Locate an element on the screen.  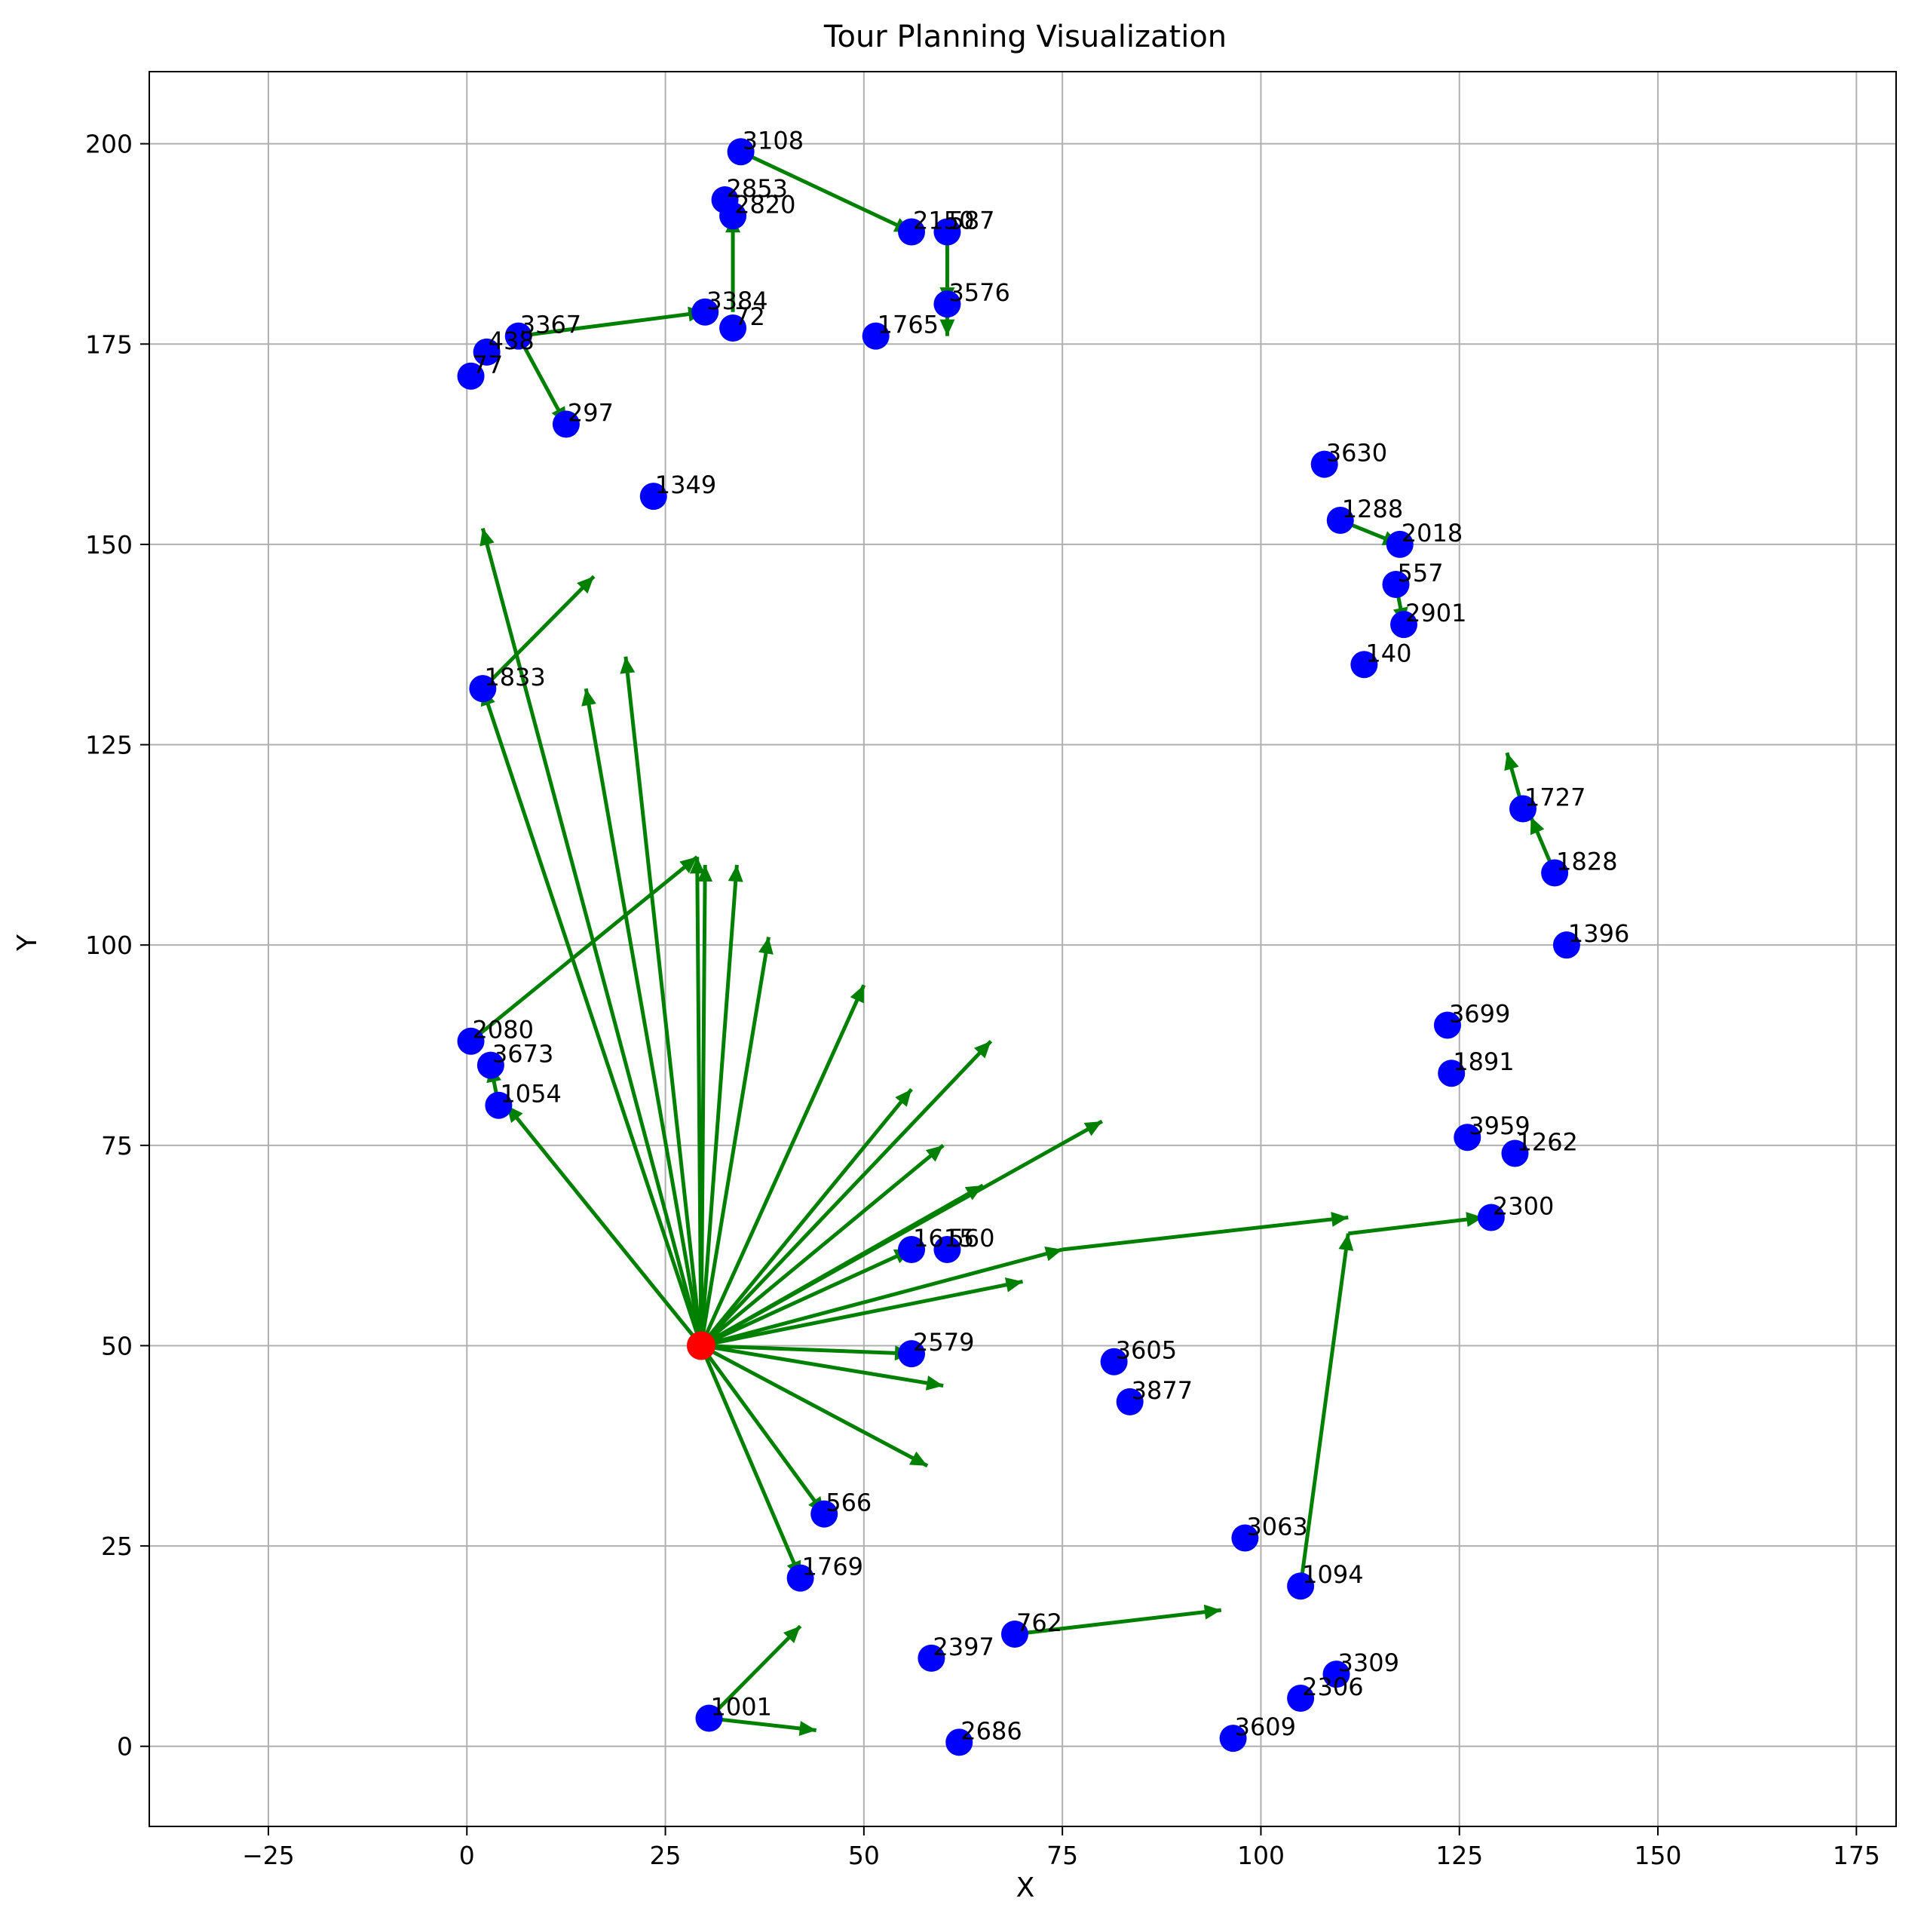
node-label: 3699 is located at coordinates (1479, 1013).